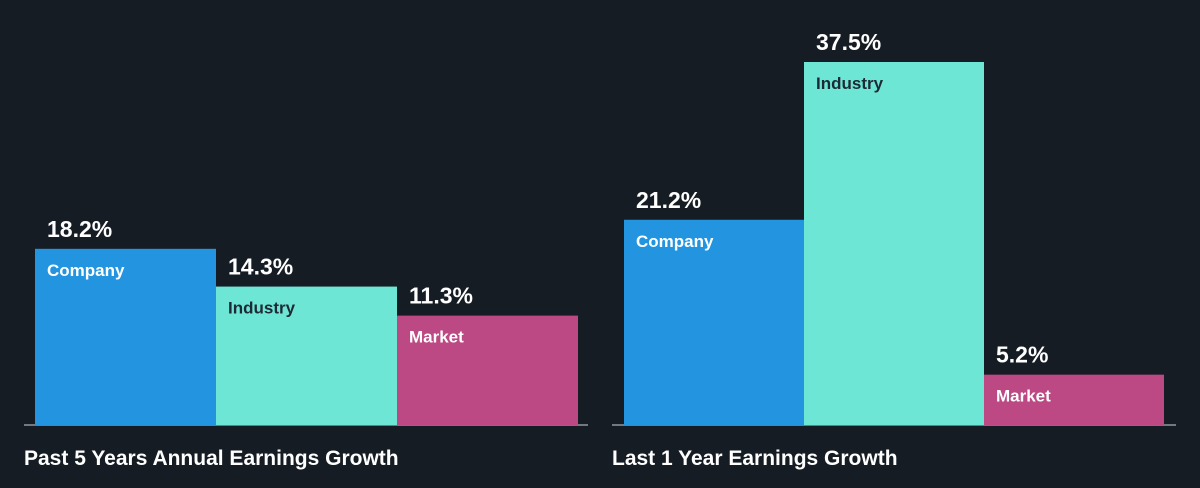 The height and width of the screenshot is (488, 1200). I want to click on value-label-company: 18.2%, so click(79, 229).